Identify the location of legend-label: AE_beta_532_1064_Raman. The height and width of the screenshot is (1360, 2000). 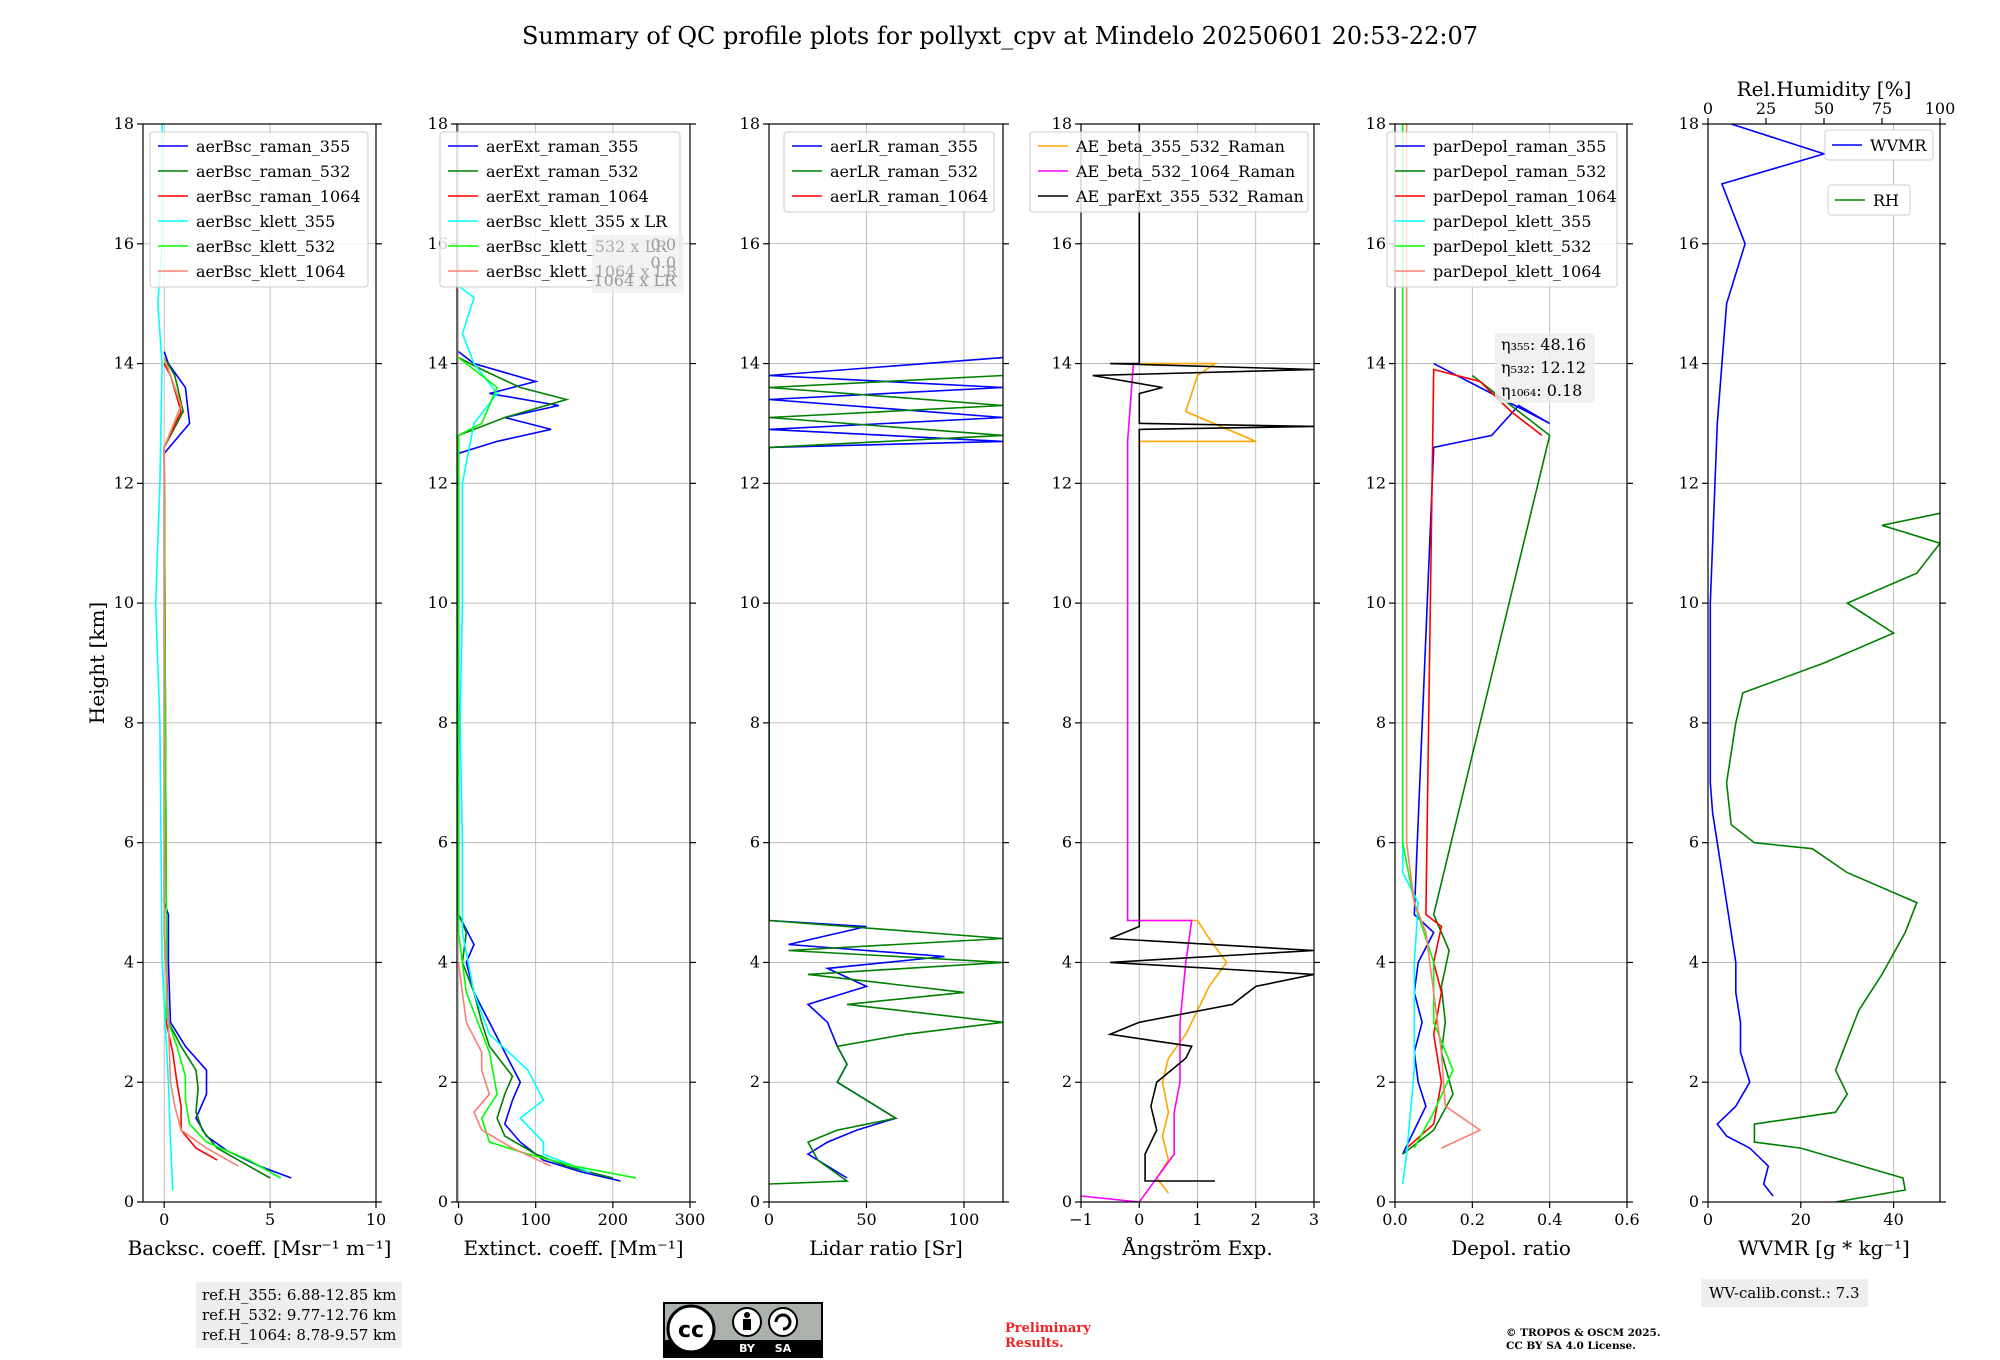
(1185, 171).